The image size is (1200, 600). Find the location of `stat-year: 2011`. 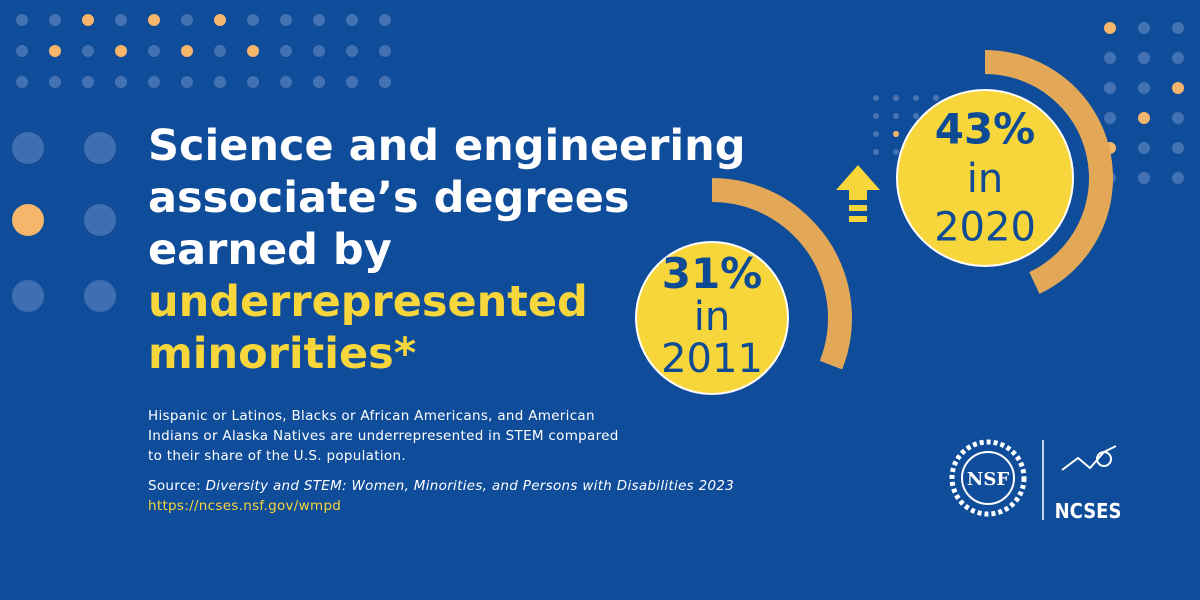

stat-year: 2011 is located at coordinates (712, 359).